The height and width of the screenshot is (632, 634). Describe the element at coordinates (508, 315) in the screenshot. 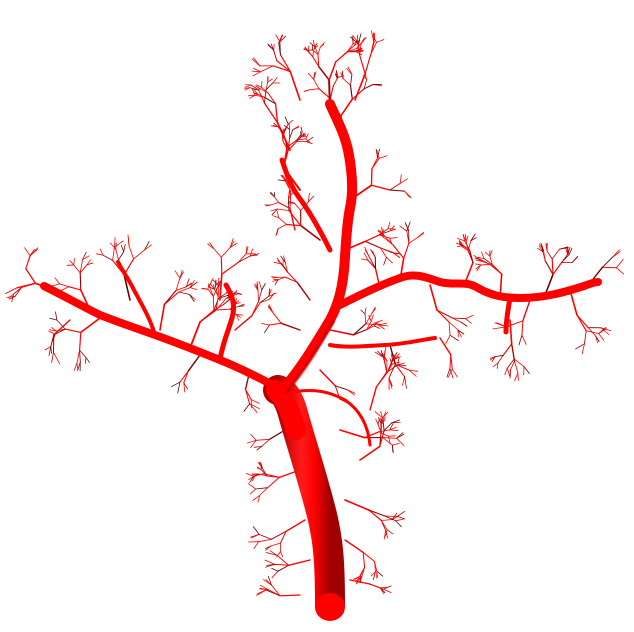

I see `right-branch-drop` at that location.